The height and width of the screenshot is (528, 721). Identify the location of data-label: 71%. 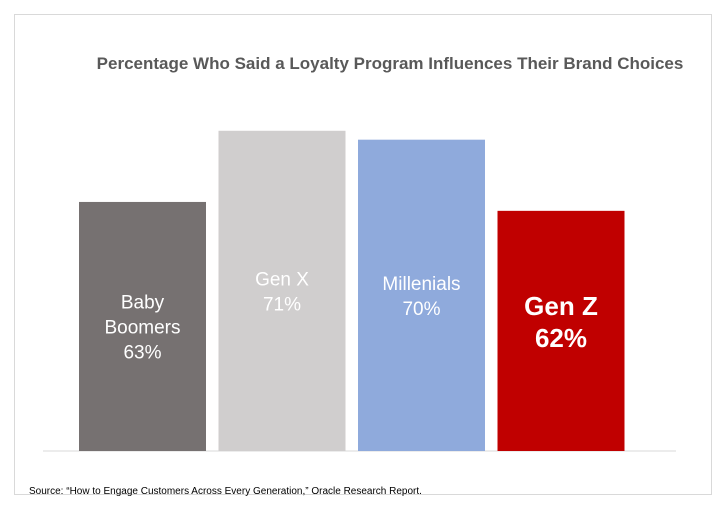
(282, 304).